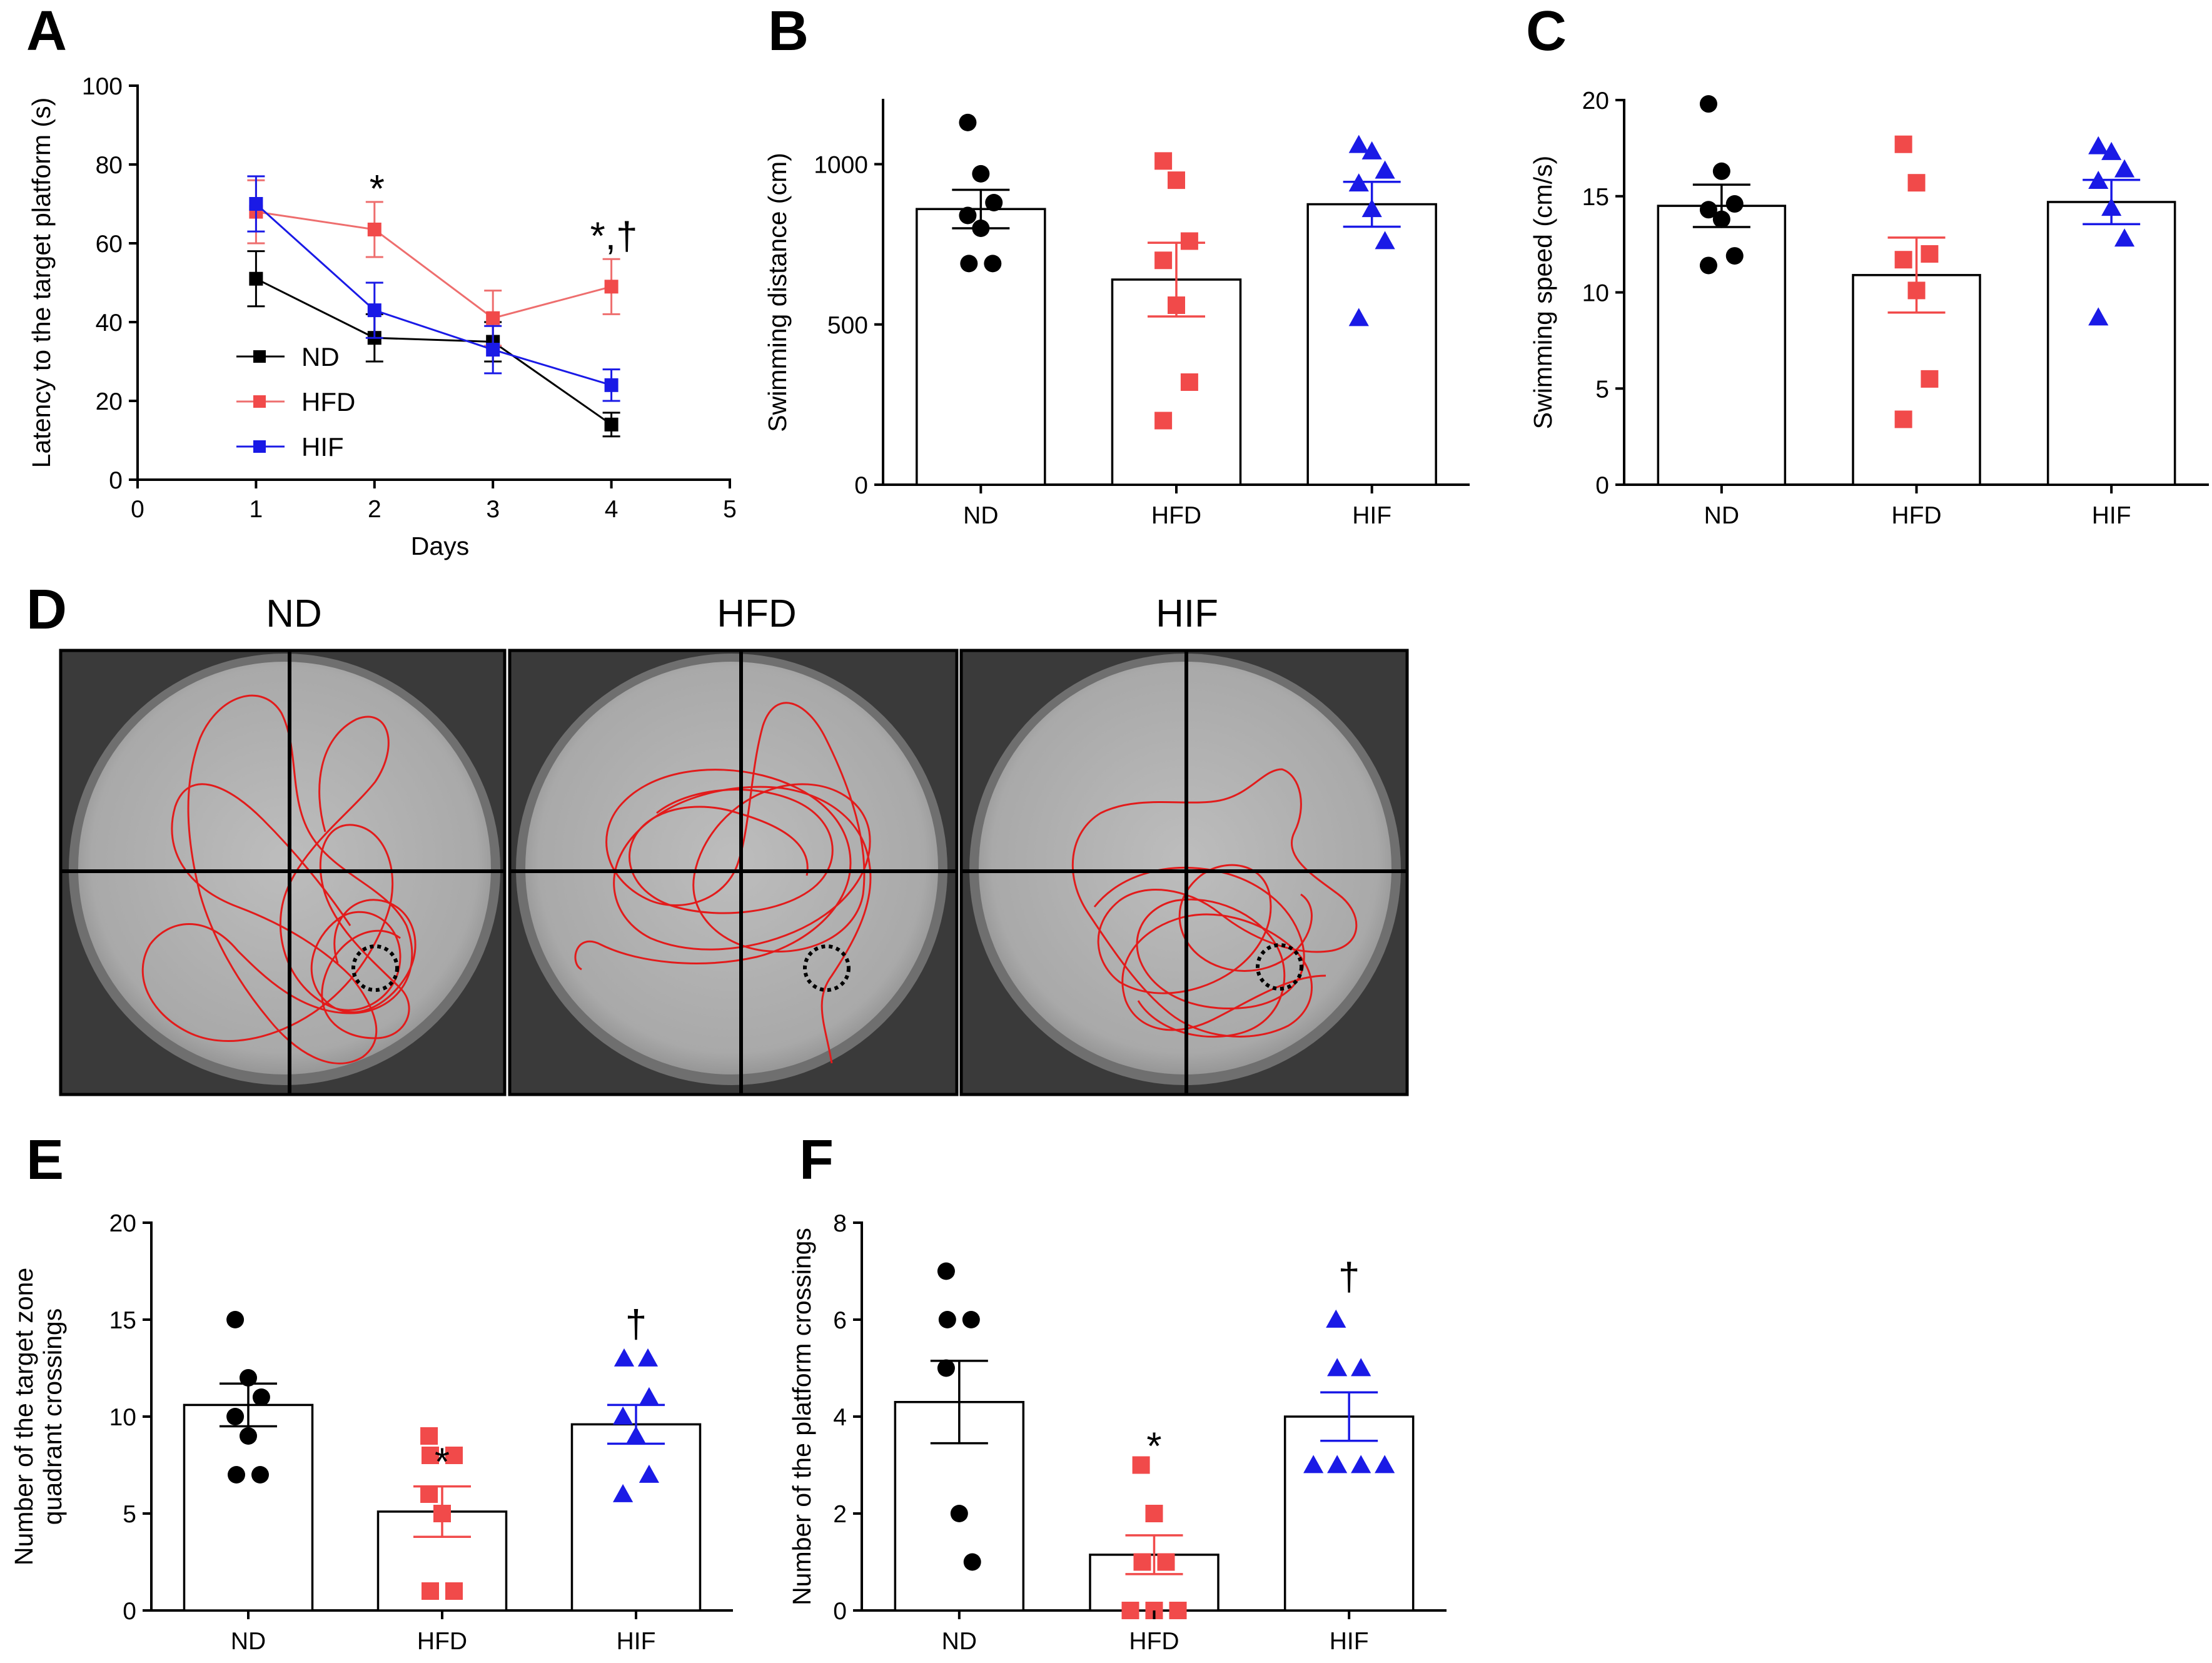 Image resolution: width=2212 pixels, height=1663 pixels. I want to click on map-frame, so click(1184, 872).